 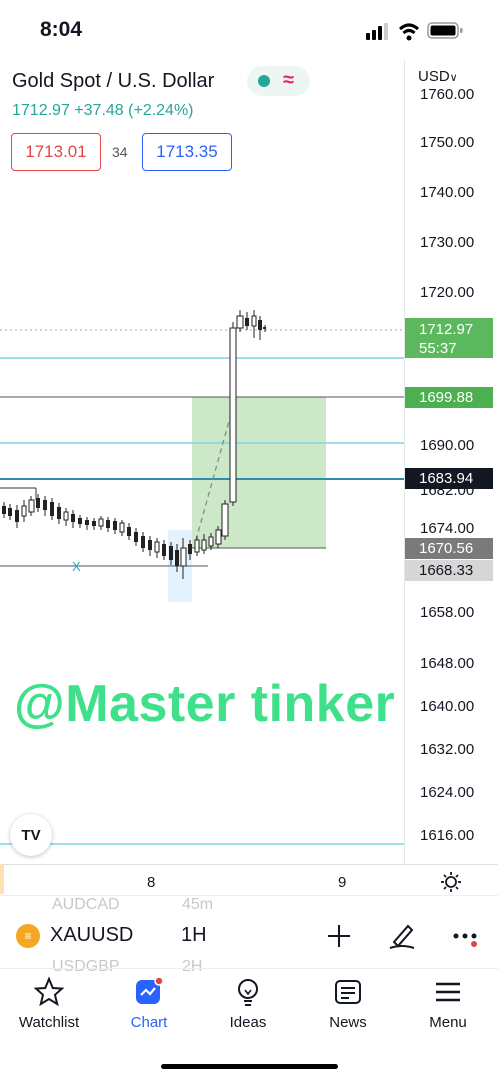 I want to click on tradingview-logo-icon: TV, so click(x=31, y=835).